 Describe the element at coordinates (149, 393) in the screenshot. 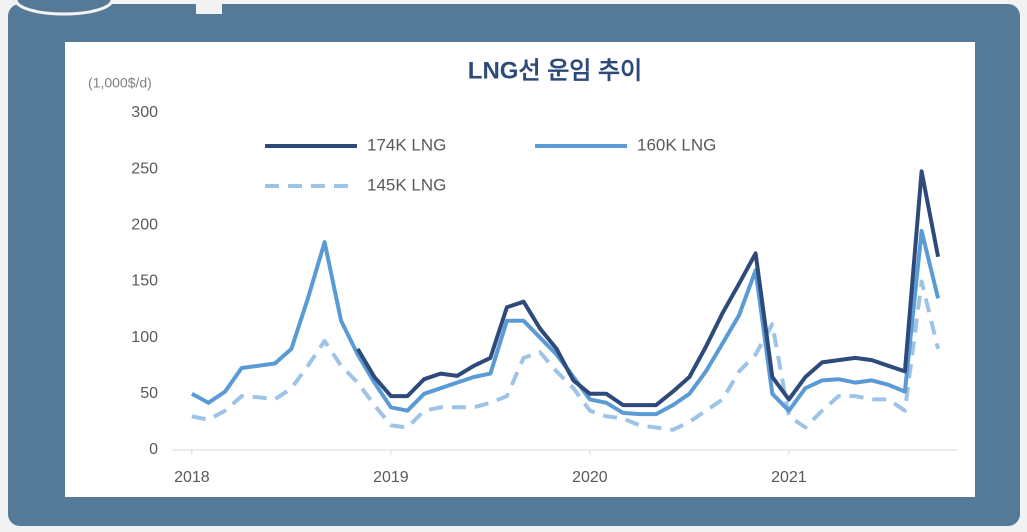

I see `y-tick-label: 50` at that location.